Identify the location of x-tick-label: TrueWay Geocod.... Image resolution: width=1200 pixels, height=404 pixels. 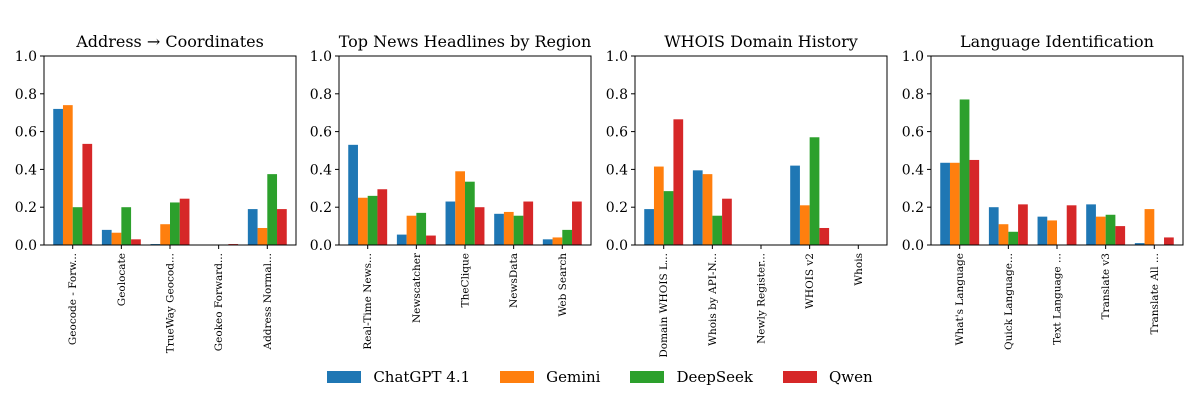
(171, 303).